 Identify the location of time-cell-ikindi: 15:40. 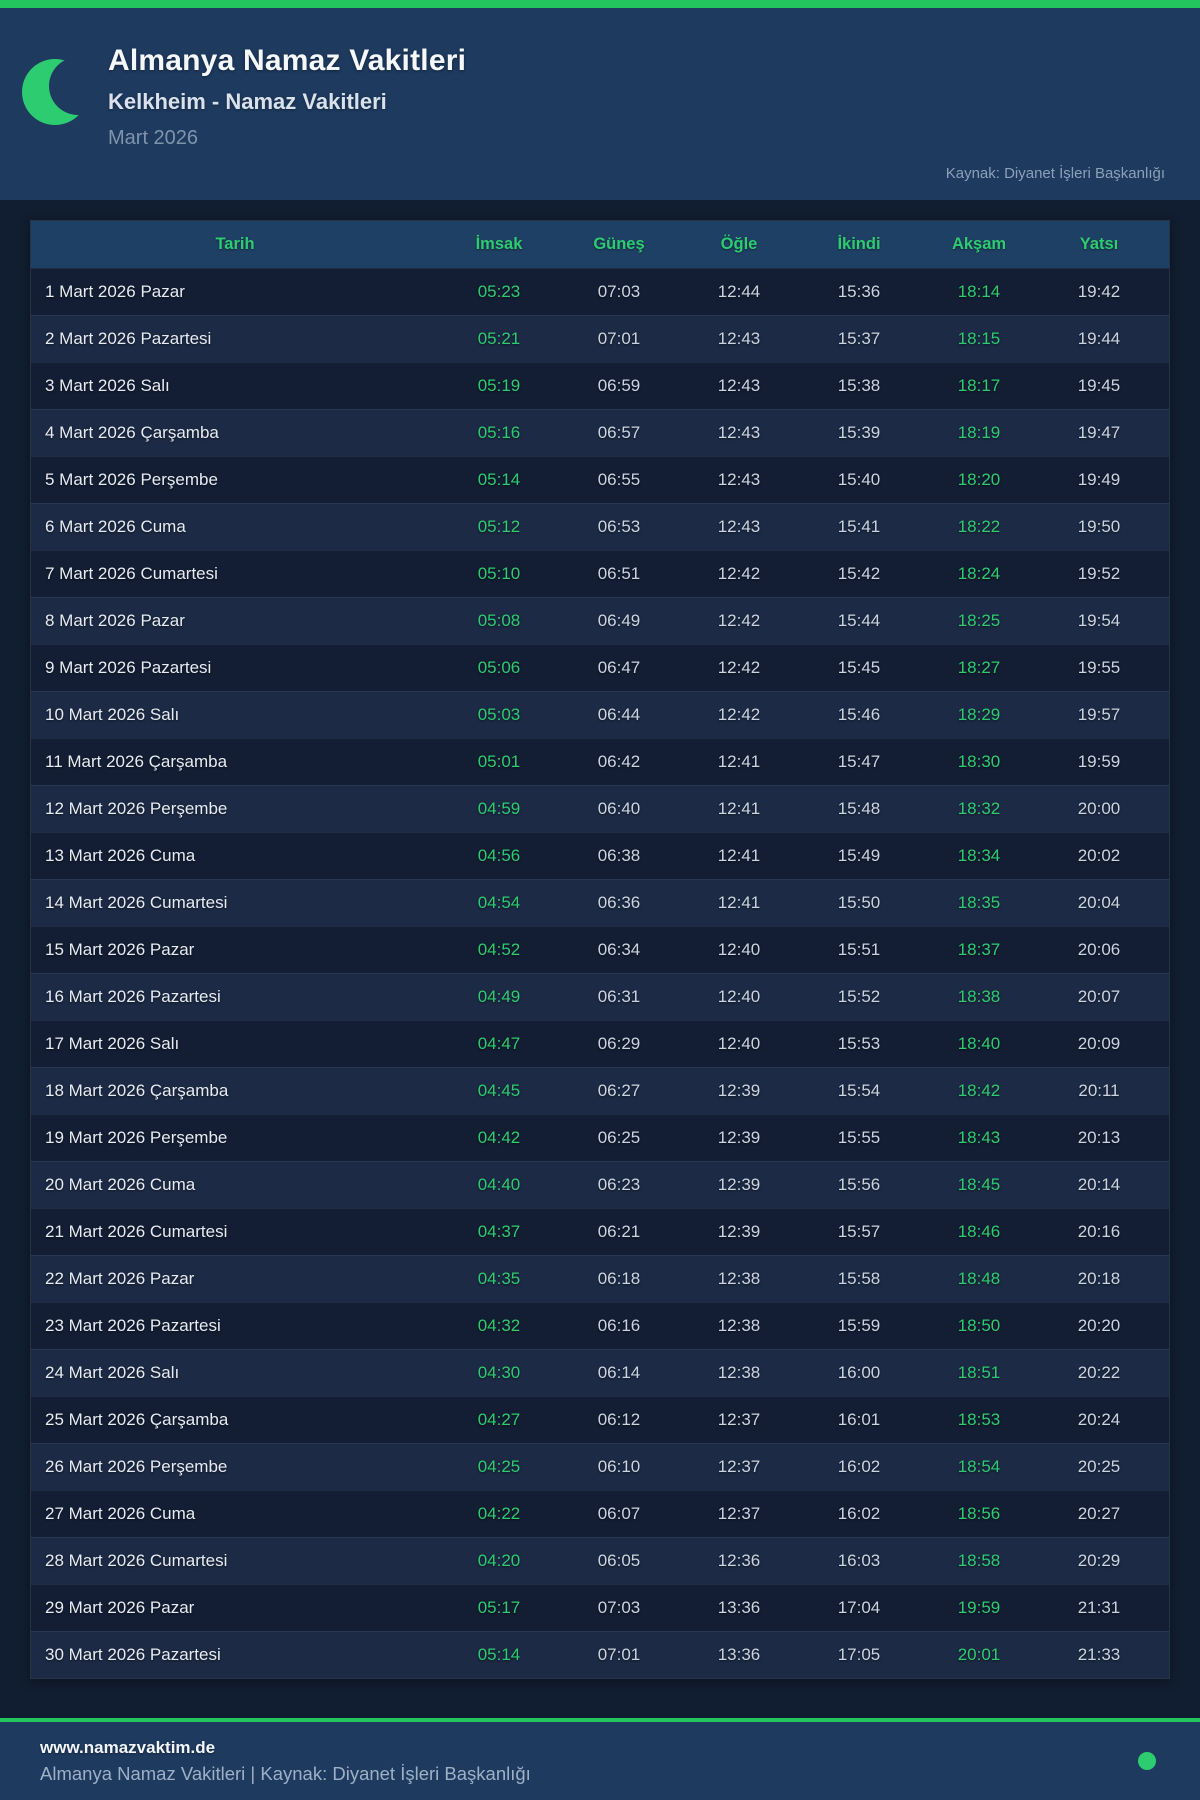
(859, 479).